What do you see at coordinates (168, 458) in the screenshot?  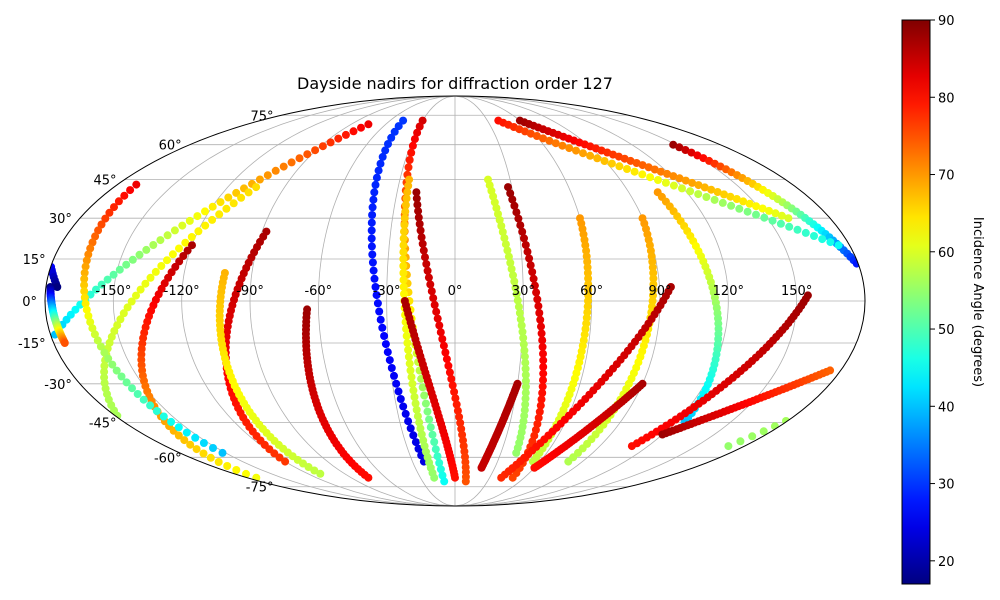 I see `latitude-tick-label: -60°` at bounding box center [168, 458].